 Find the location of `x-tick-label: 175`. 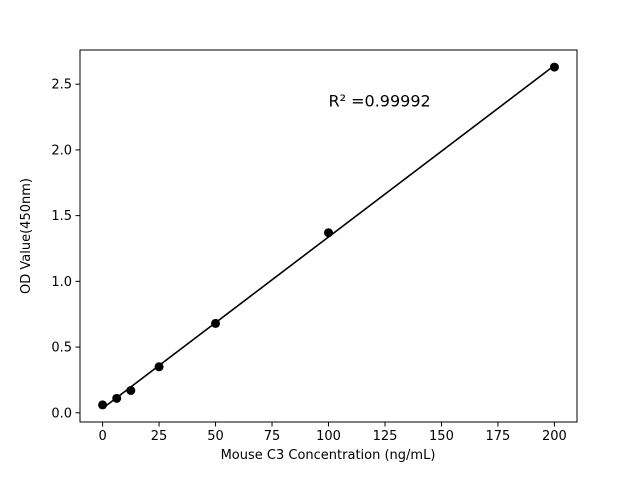

x-tick-label: 175 is located at coordinates (498, 436).